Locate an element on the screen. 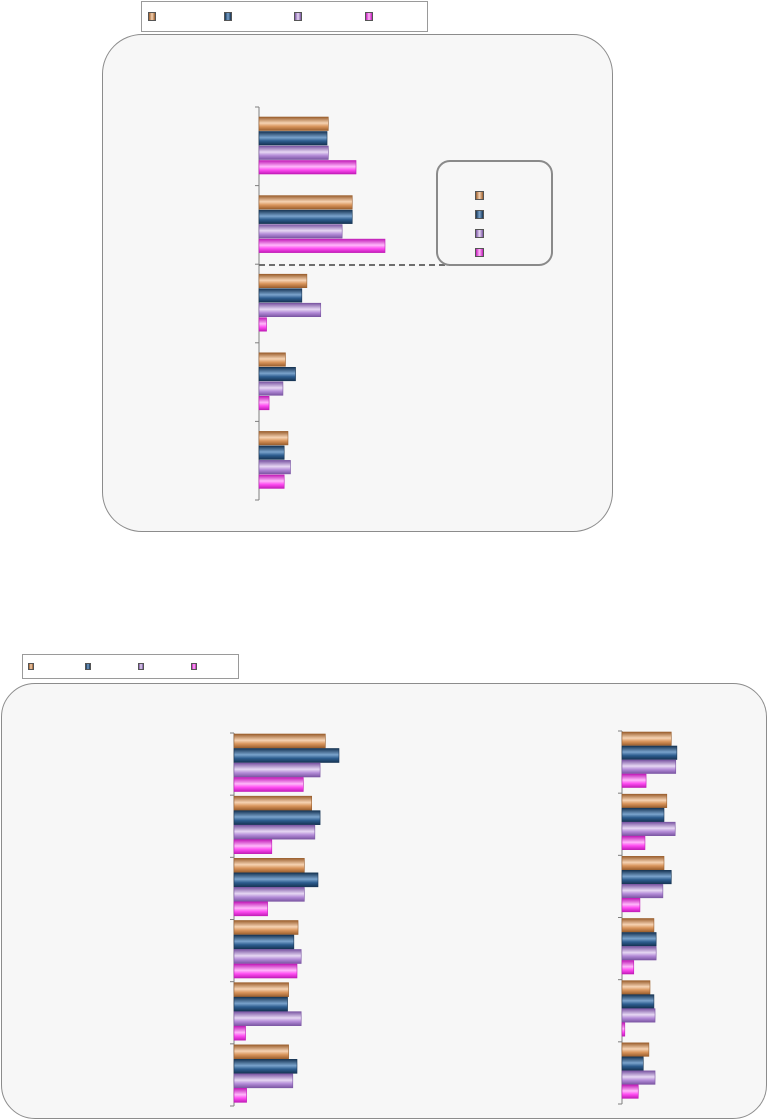  top-inset-legend is located at coordinates (494, 213).